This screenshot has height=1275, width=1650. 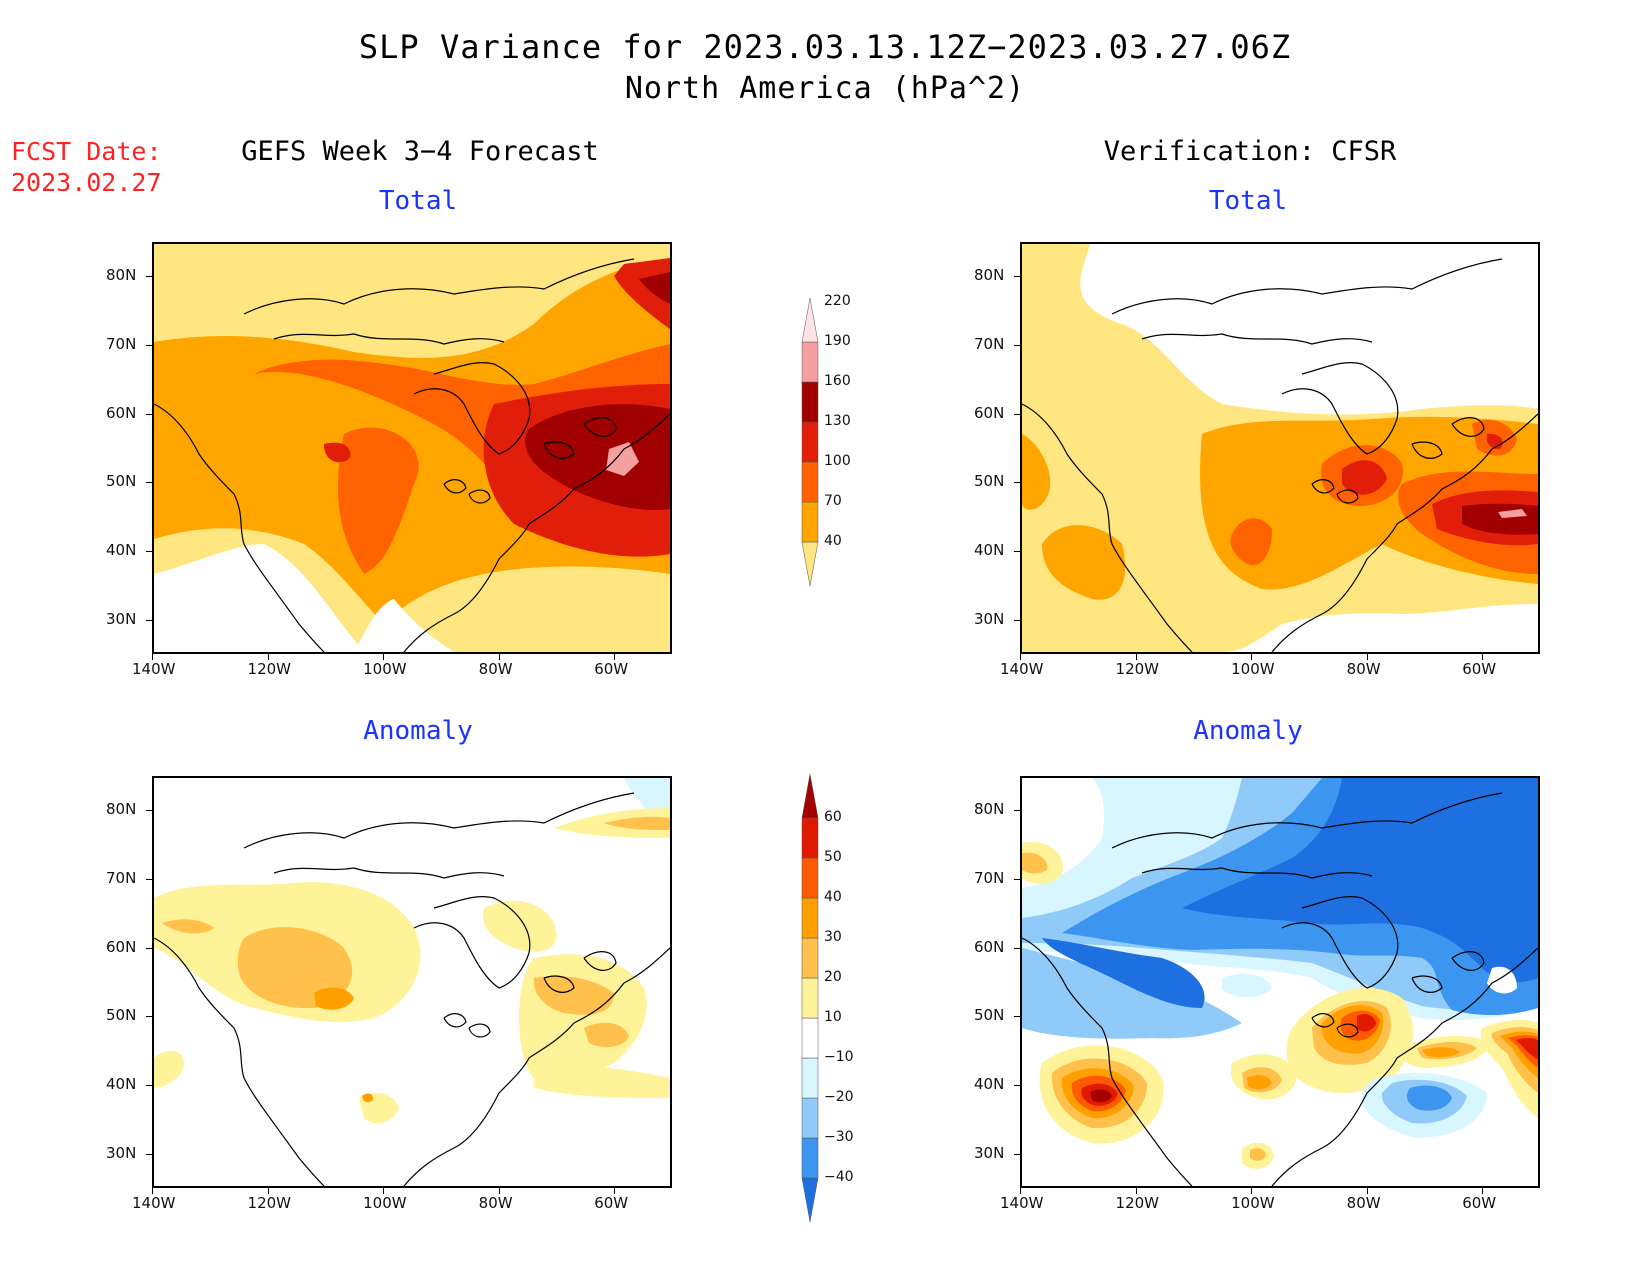 What do you see at coordinates (825, 88) in the screenshot?
I see `figure-subtitle: North America (hPa^2)` at bounding box center [825, 88].